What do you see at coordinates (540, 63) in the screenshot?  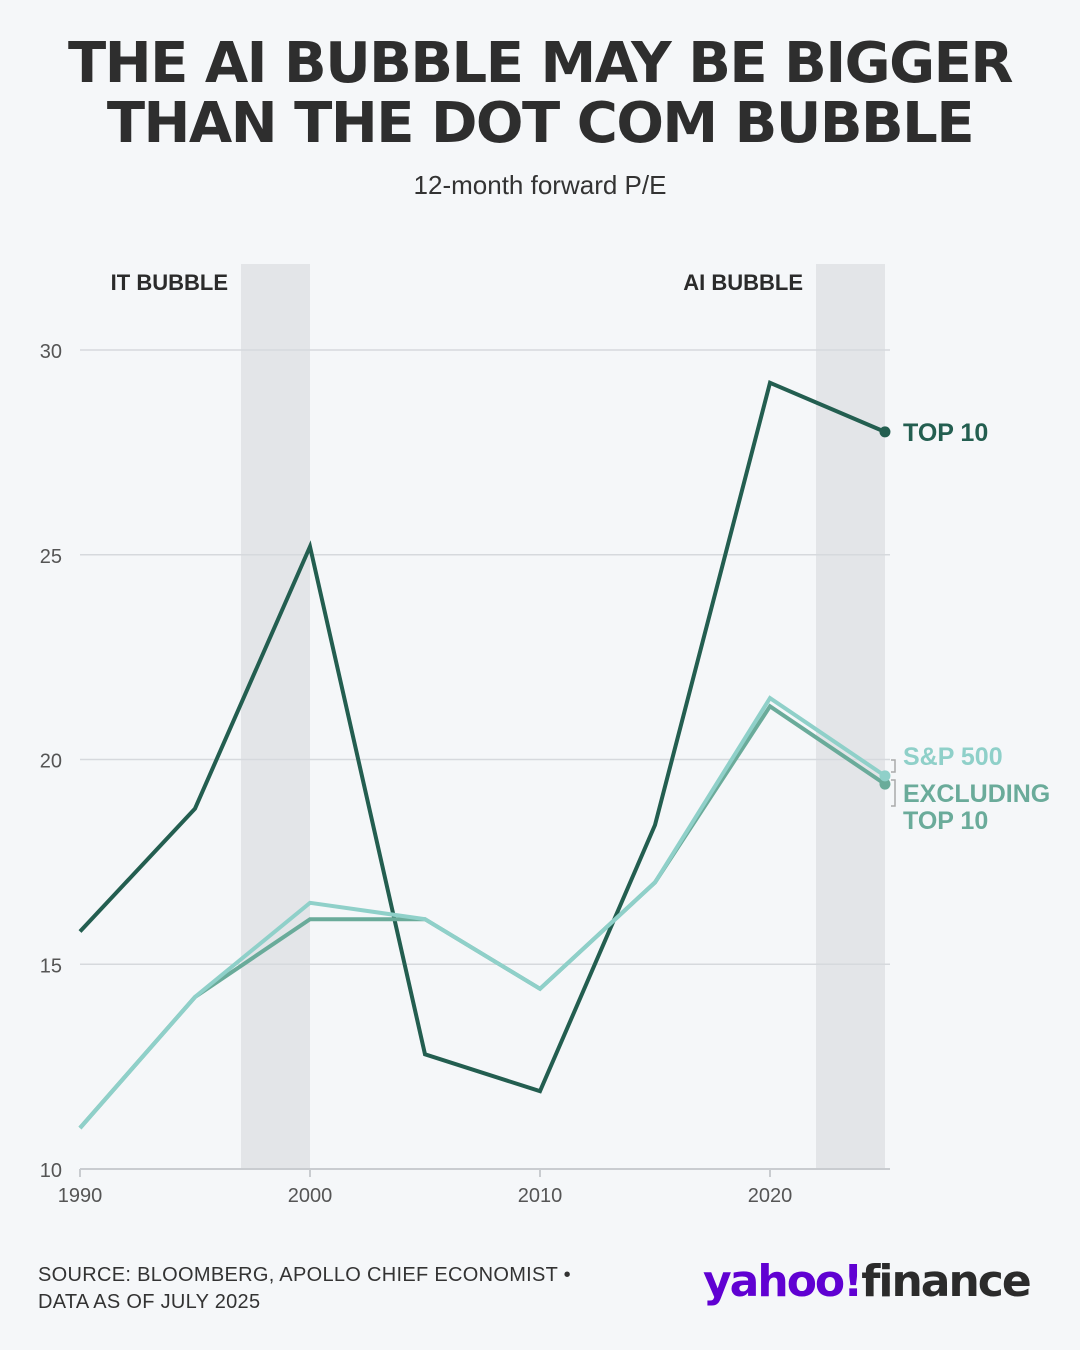 I see `chart-title-line-1: THE AI BUBBLE MAY BE BIGGER` at bounding box center [540, 63].